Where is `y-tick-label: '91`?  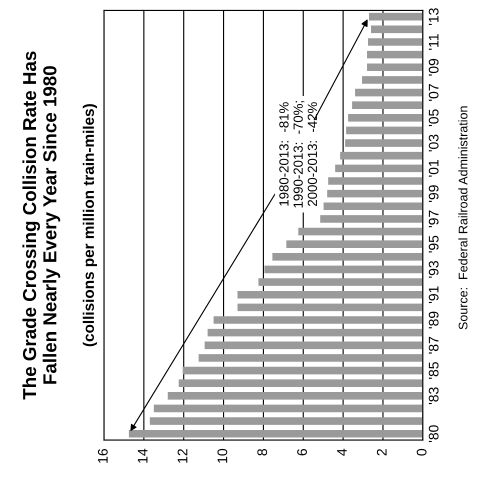 y-tick-label: '91 is located at coordinates (433, 295).